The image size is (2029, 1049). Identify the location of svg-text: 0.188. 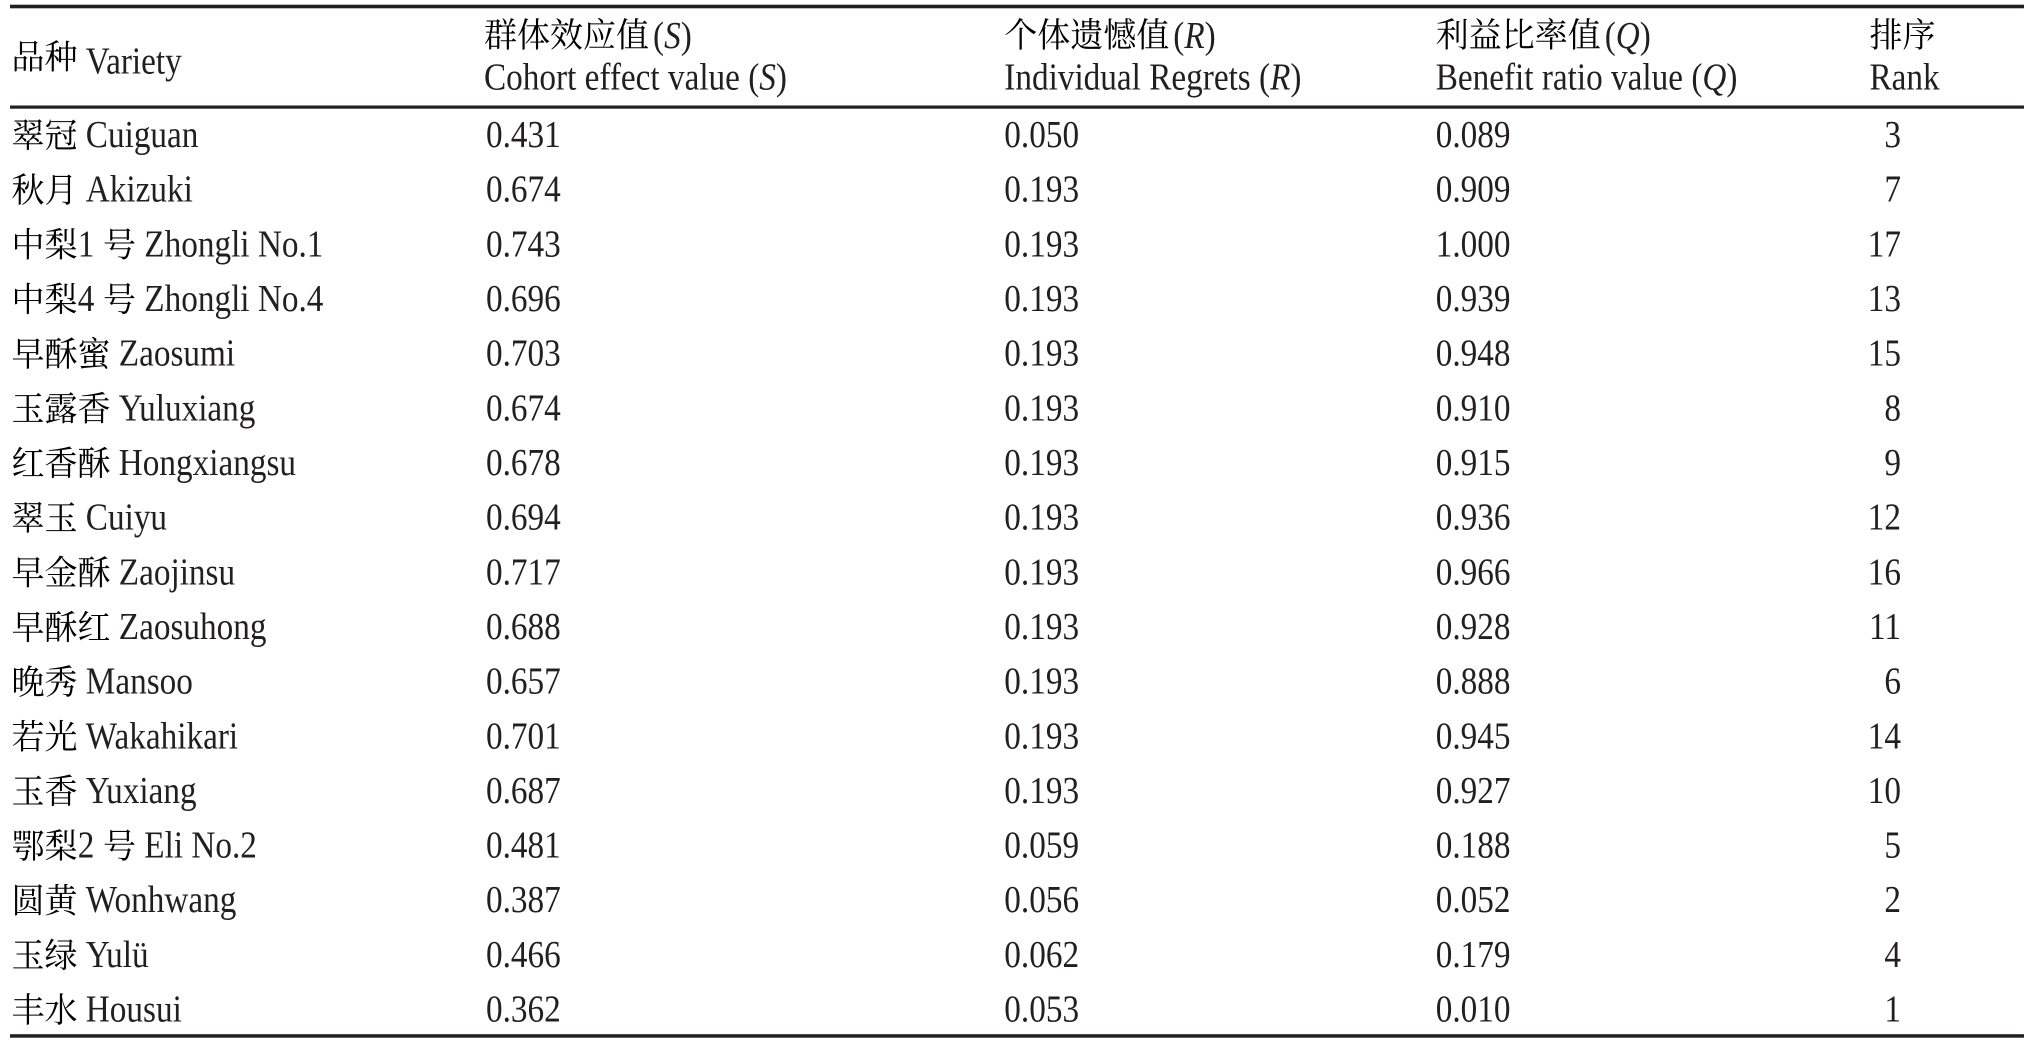
(1473, 845).